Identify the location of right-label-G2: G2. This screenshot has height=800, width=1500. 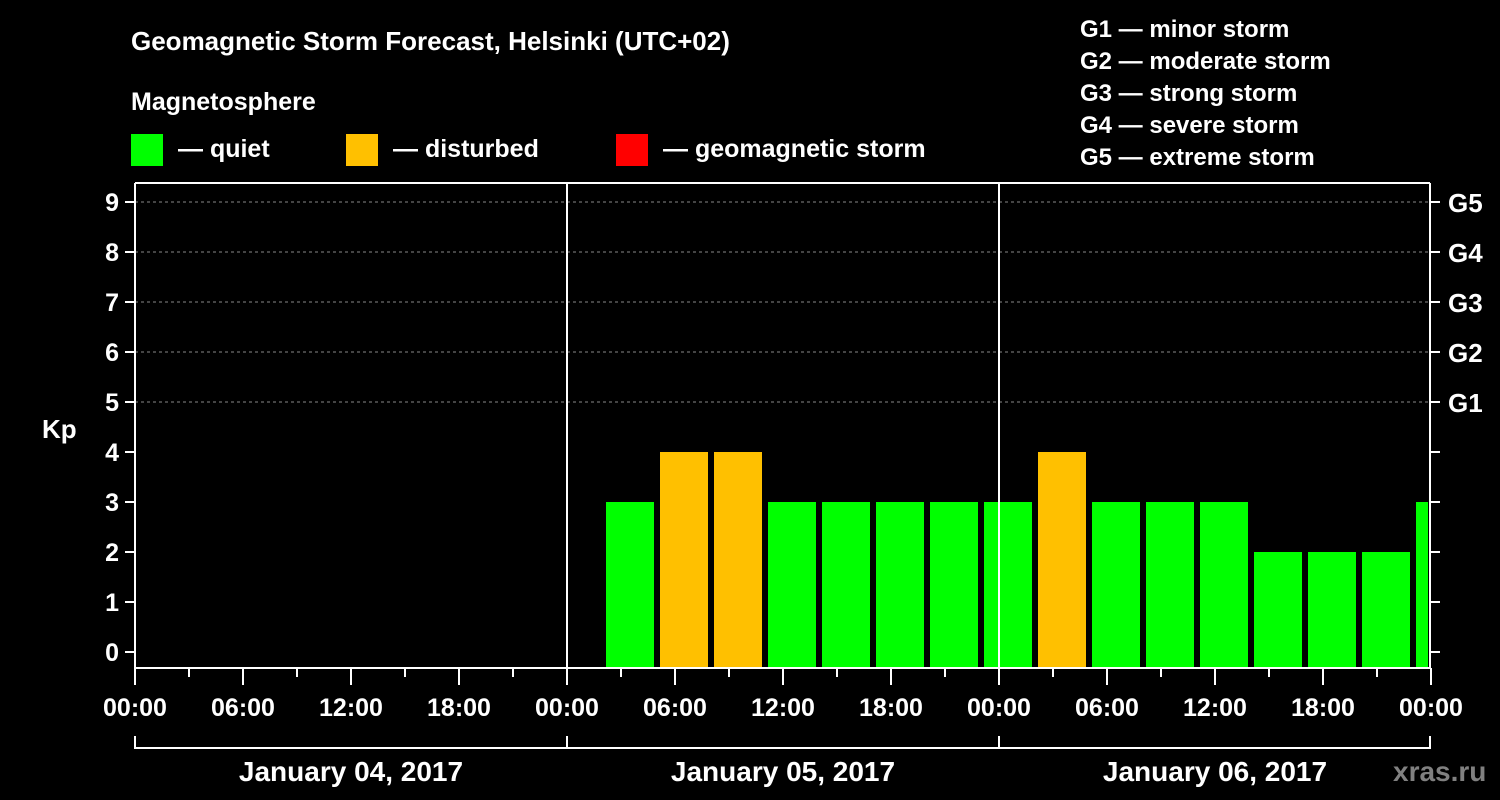
(1465, 353).